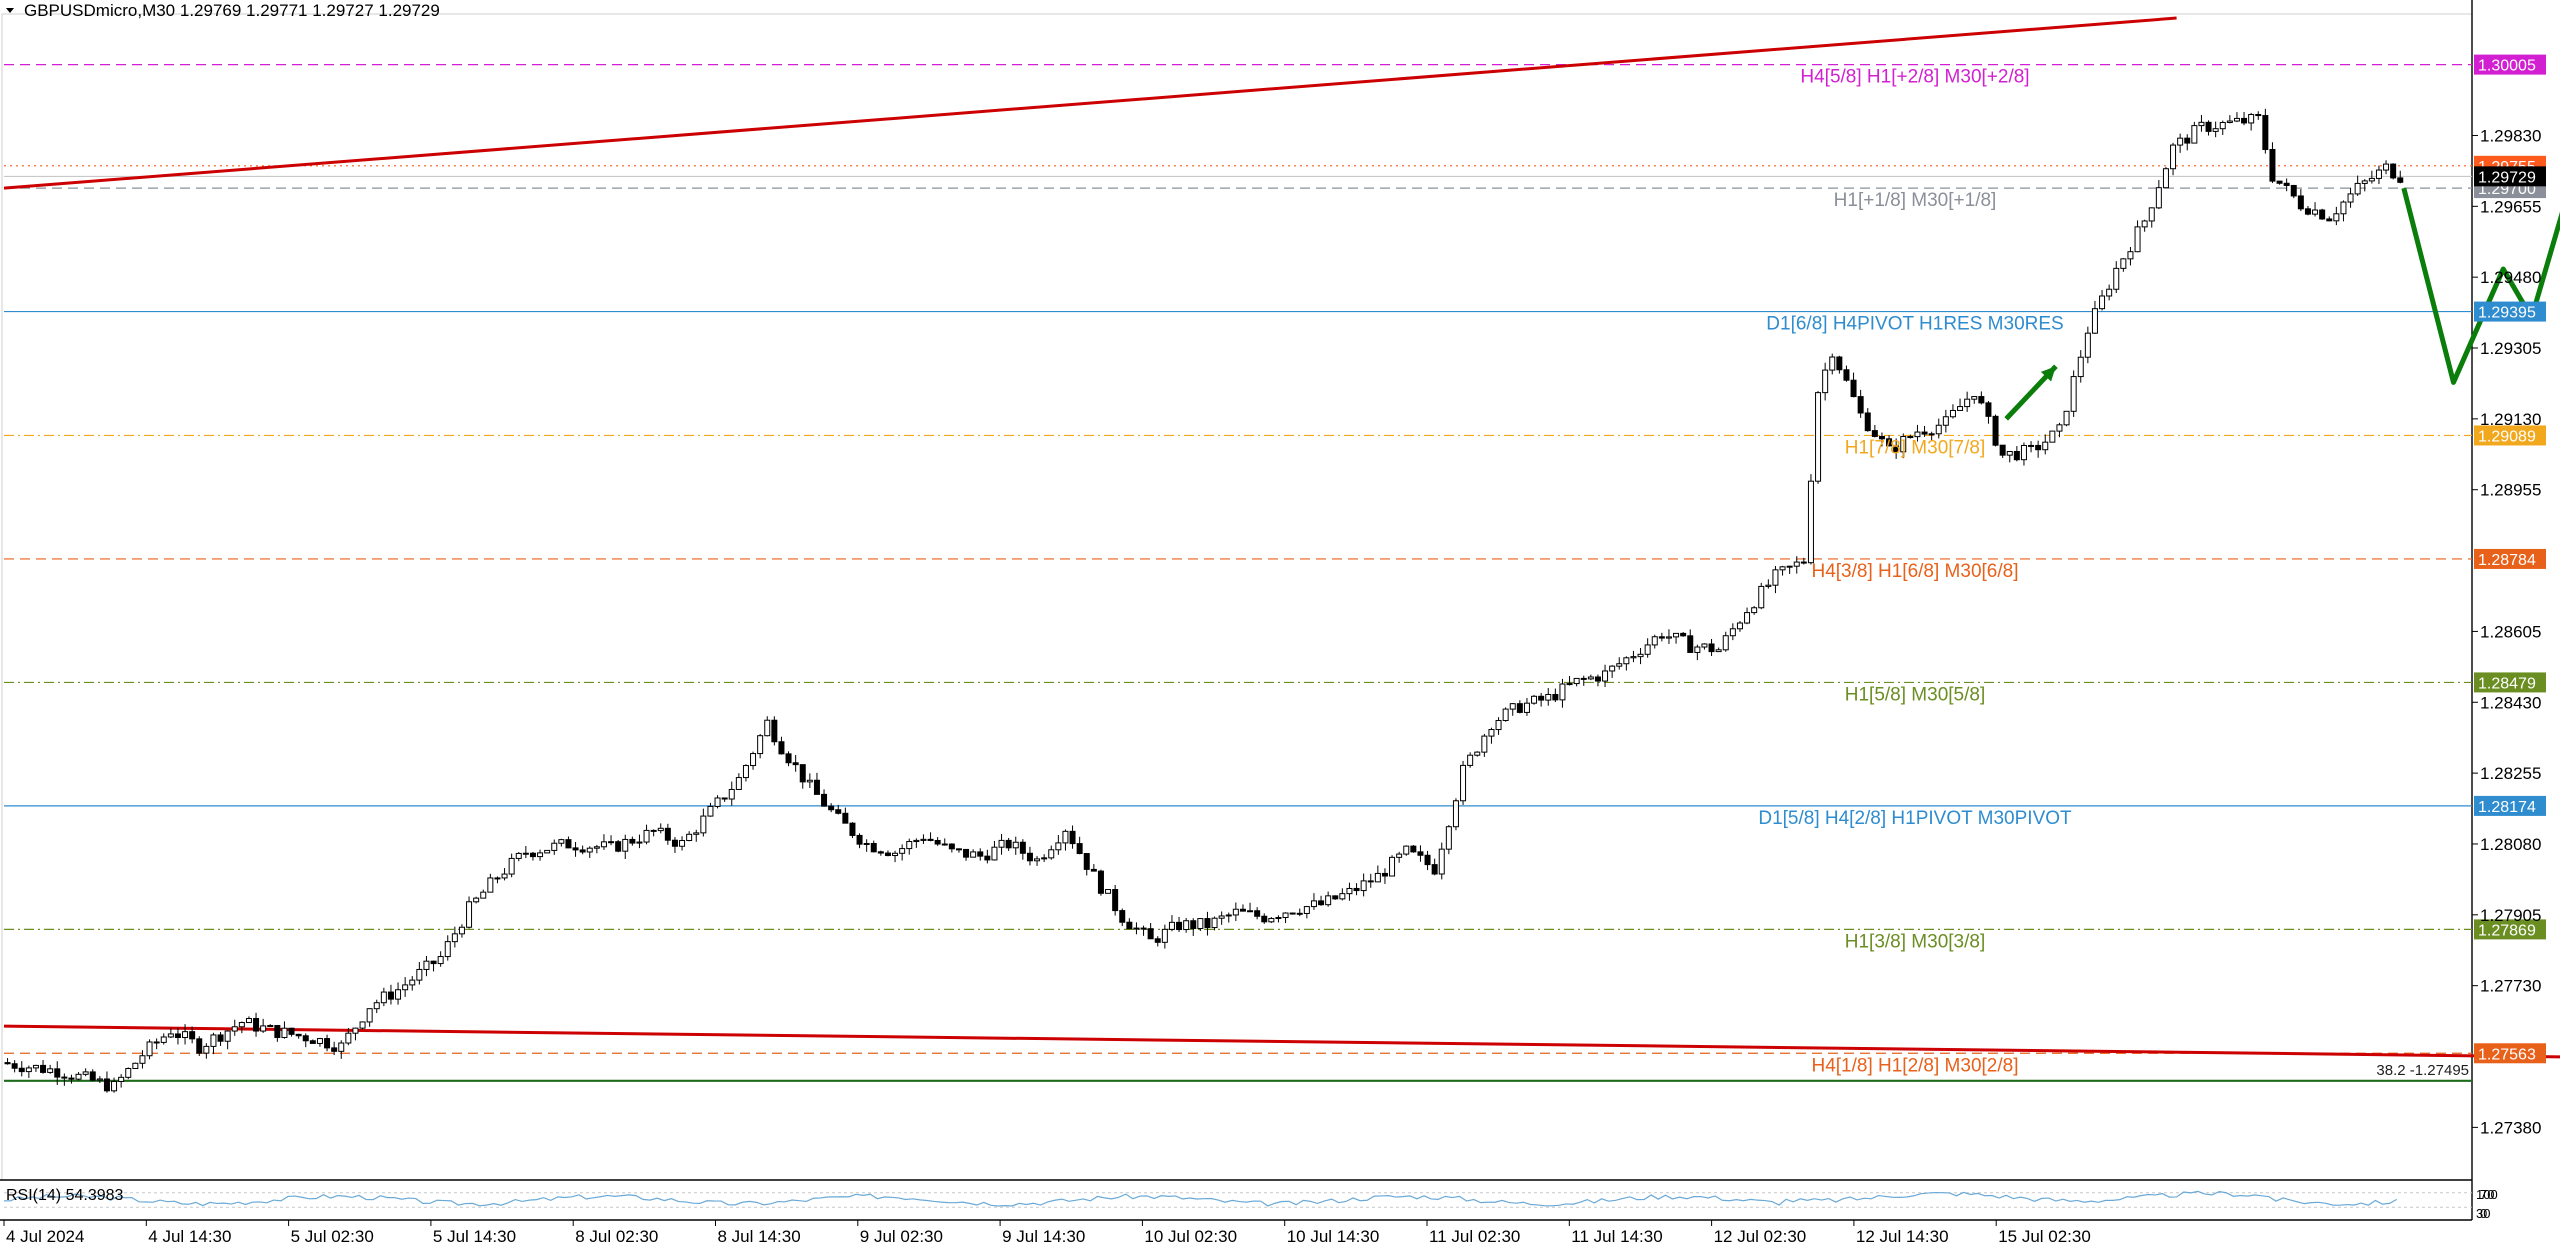  What do you see at coordinates (1914, 77) in the screenshot?
I see `level-label: H4[5/8] H1[+2/8] M30[+2/8]` at bounding box center [1914, 77].